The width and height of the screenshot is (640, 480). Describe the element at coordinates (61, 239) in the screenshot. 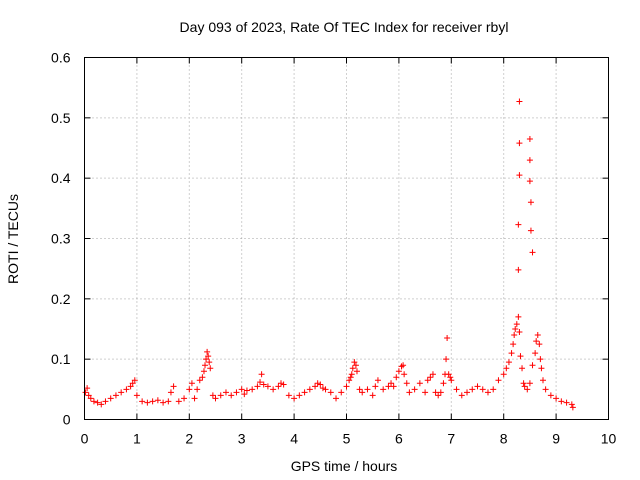

I see `y-tick-labels: 0 0.1 0.2 0.3 0.4 0.5 0.6` at that location.